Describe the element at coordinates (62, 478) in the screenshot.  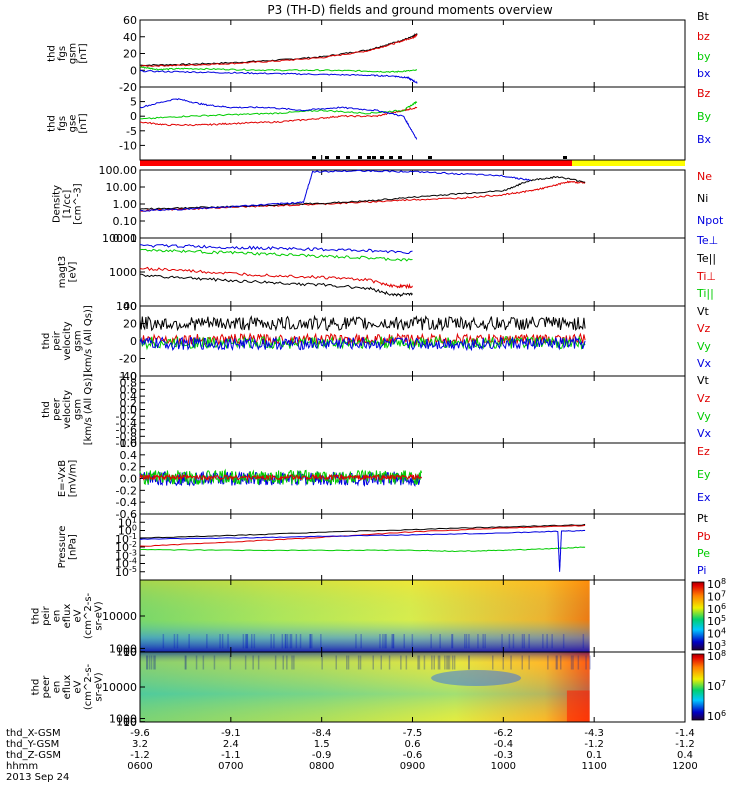
I see `ylabel-line-0: E=-VxB` at that location.